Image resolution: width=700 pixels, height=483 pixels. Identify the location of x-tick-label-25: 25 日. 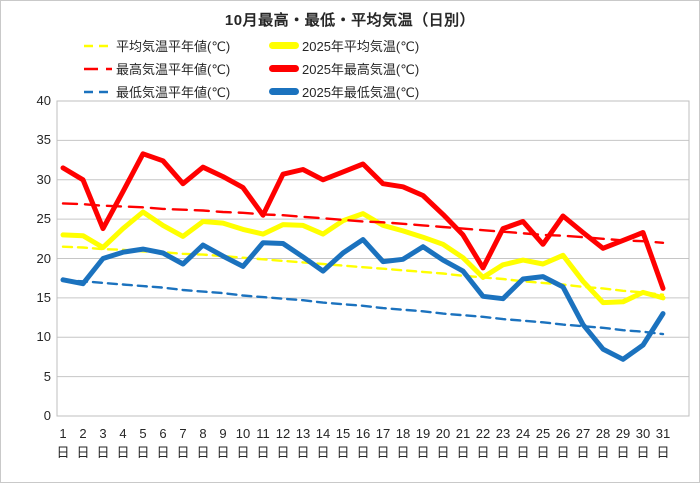
(543, 443).